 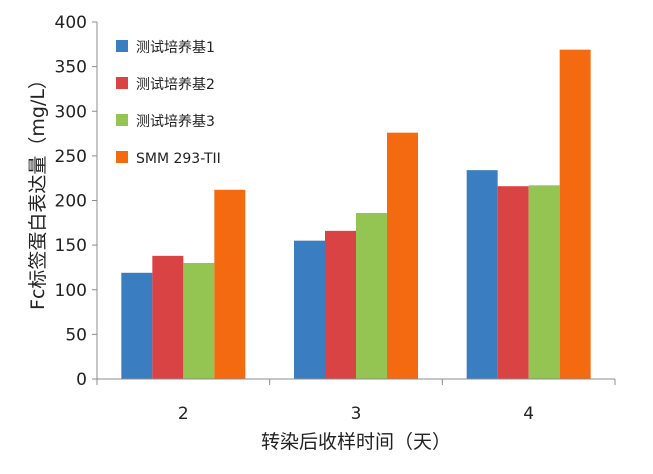 What do you see at coordinates (71, 23) in the screenshot?
I see `y-tick-label: 400` at bounding box center [71, 23].